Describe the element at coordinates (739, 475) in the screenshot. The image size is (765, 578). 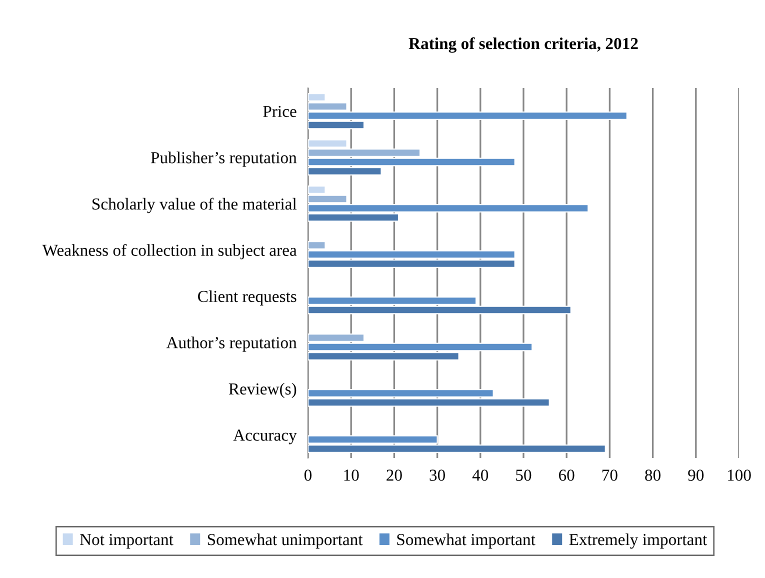
I see `x-tick-label: 100` at that location.